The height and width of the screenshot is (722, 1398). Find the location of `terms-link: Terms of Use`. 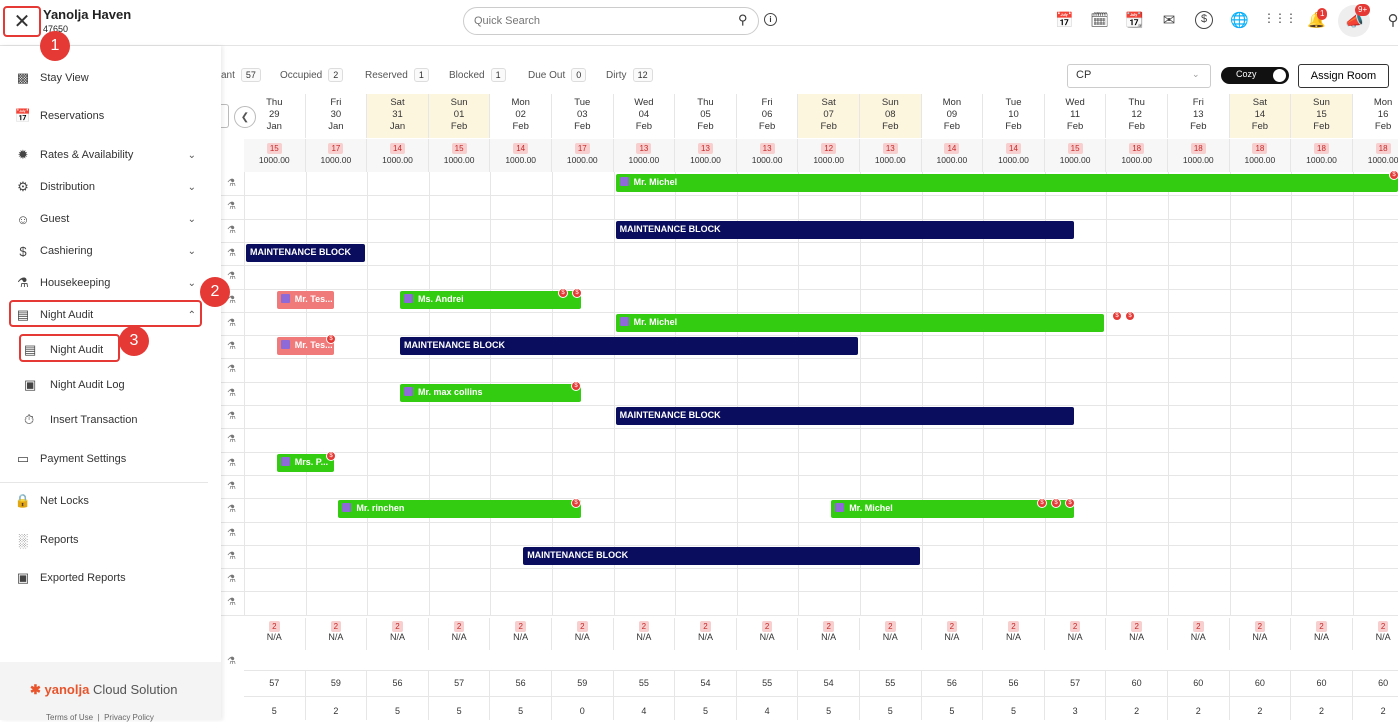

terms-link: Terms of Use is located at coordinates (70, 717).